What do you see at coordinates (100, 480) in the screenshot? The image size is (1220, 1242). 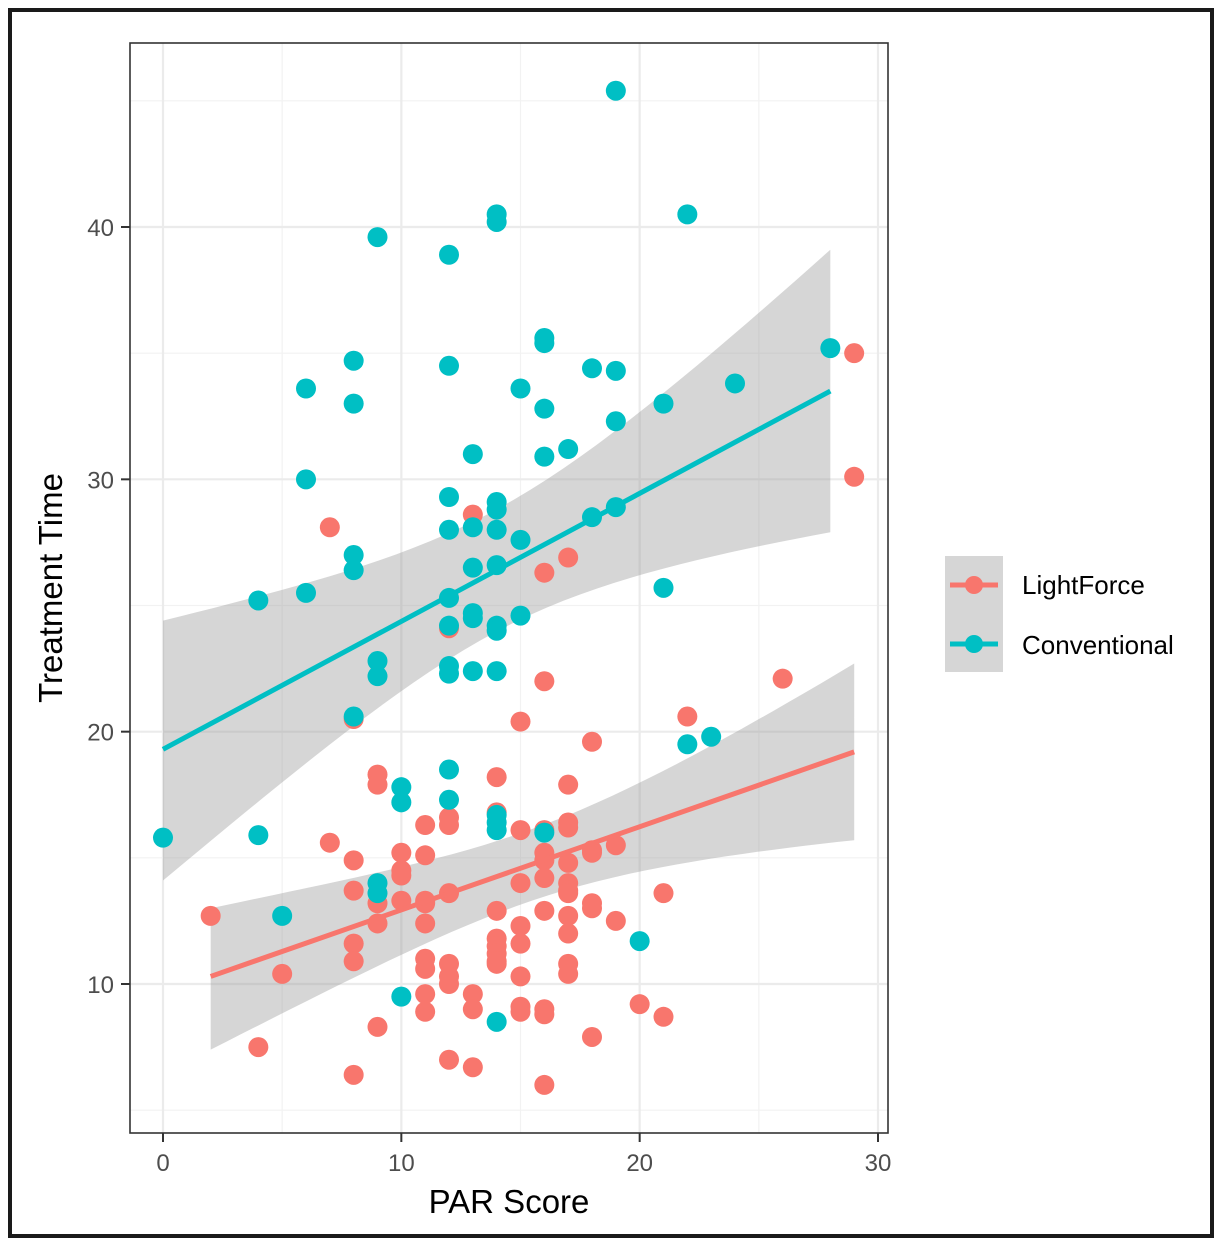 I see `y-tick-label: 30` at bounding box center [100, 480].